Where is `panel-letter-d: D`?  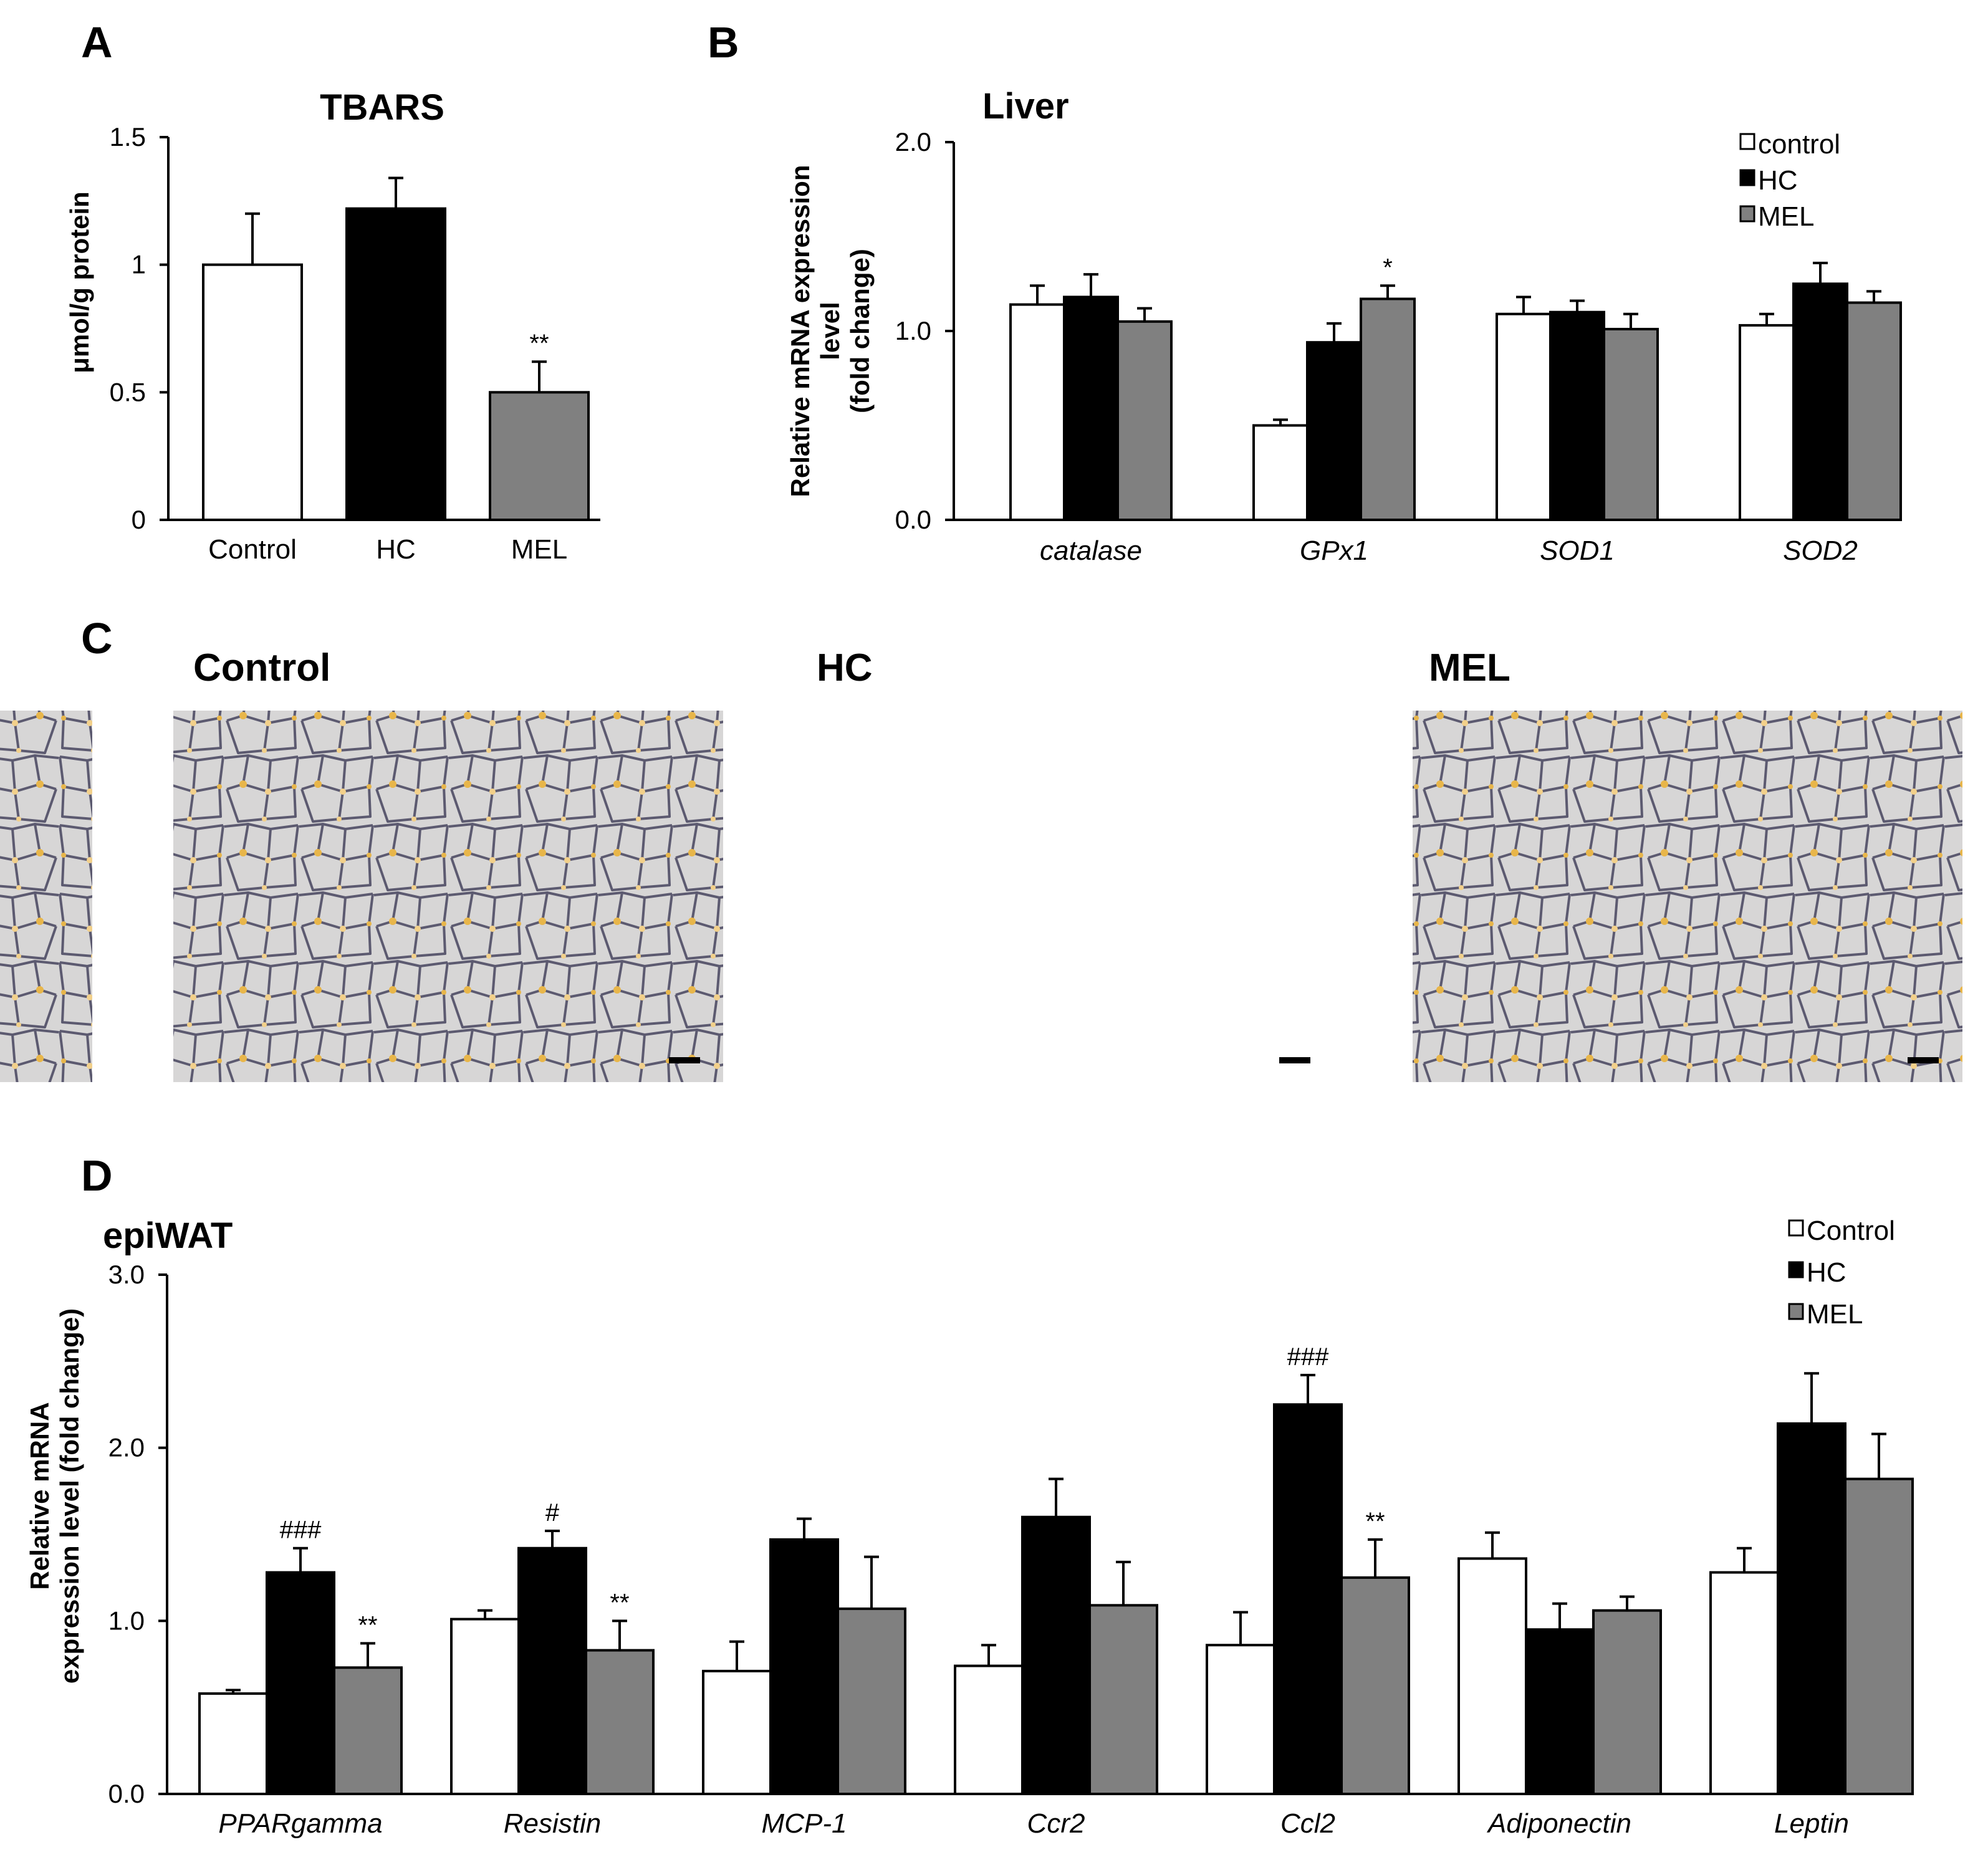 panel-letter-d: D is located at coordinates (97, 1175).